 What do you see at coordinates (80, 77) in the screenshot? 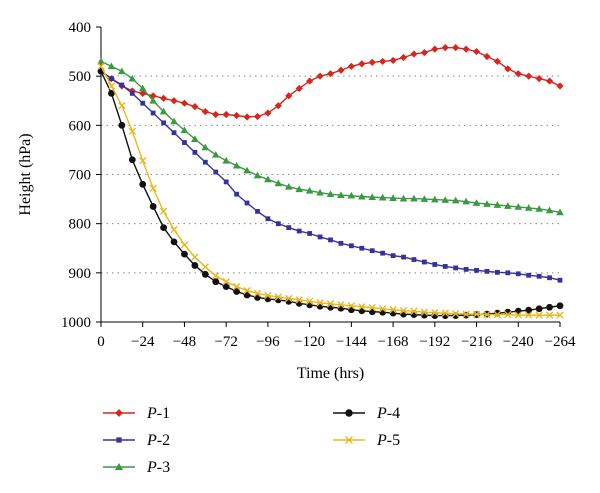
I see `y-tick-label: 500` at bounding box center [80, 77].